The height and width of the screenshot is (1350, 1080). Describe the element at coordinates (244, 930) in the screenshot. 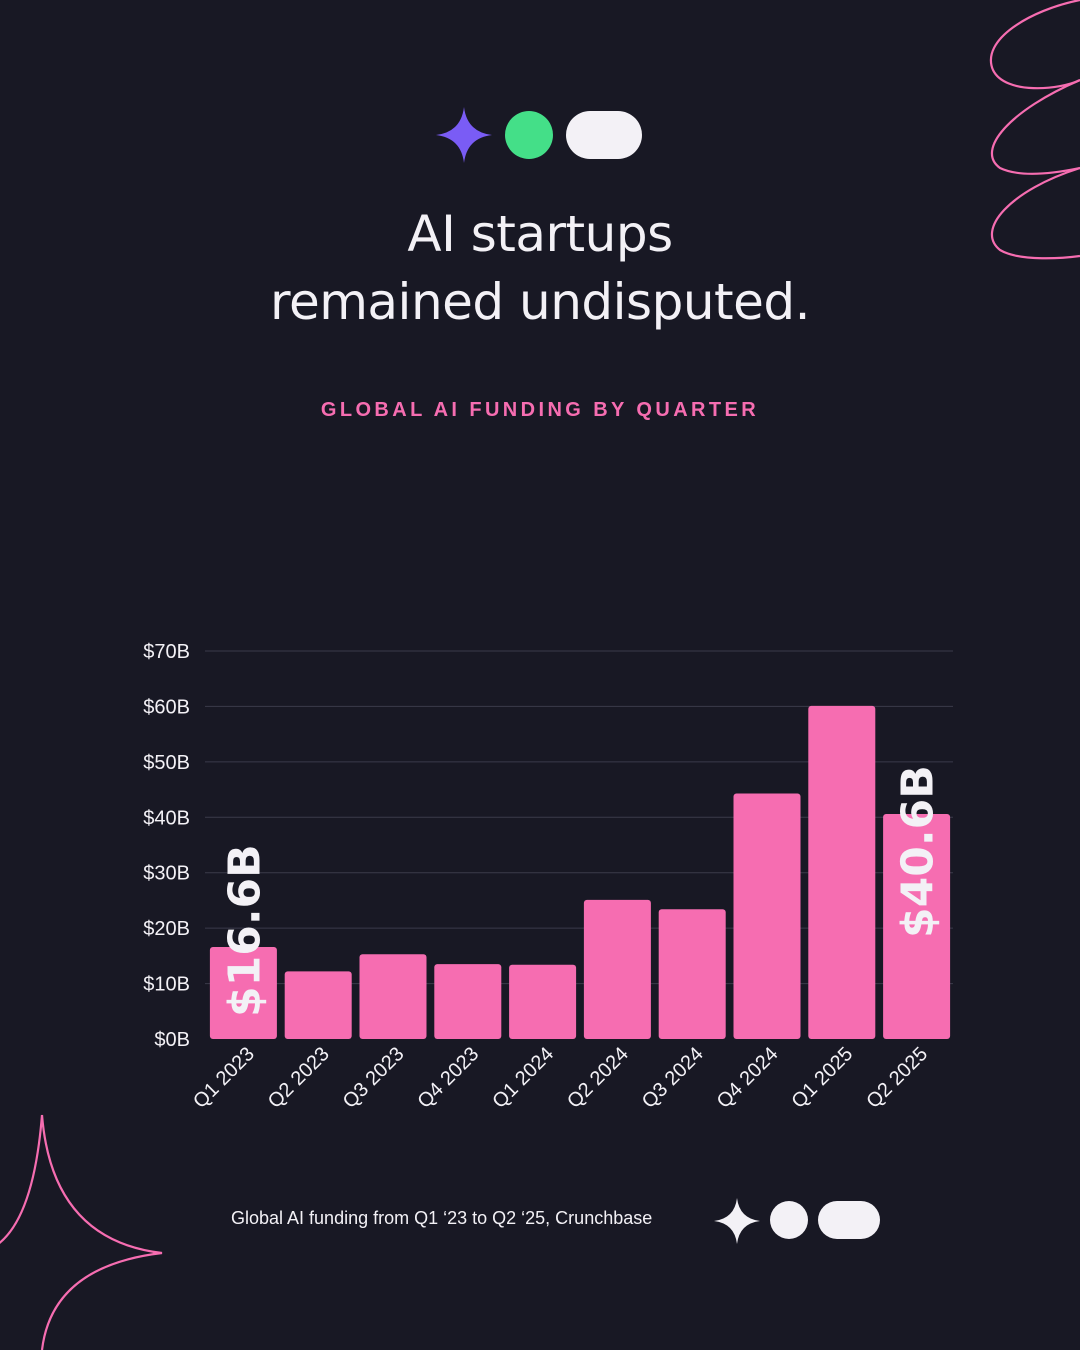

I see `bar-value-annotation: $16.6B` at that location.